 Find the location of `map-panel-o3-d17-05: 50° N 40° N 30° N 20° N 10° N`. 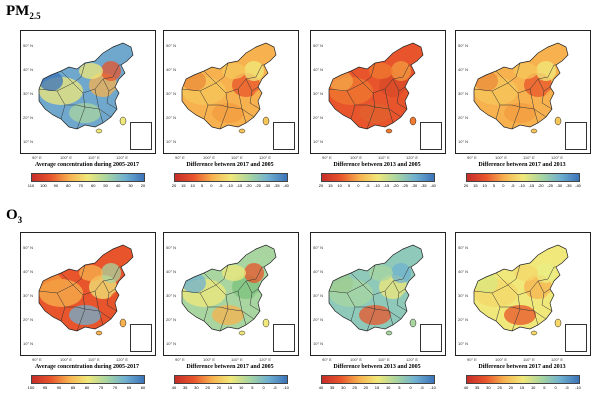

map-panel-o3-d17-05: 50° N 40° N 30° N 20° N 10° N is located at coordinates (231, 294).